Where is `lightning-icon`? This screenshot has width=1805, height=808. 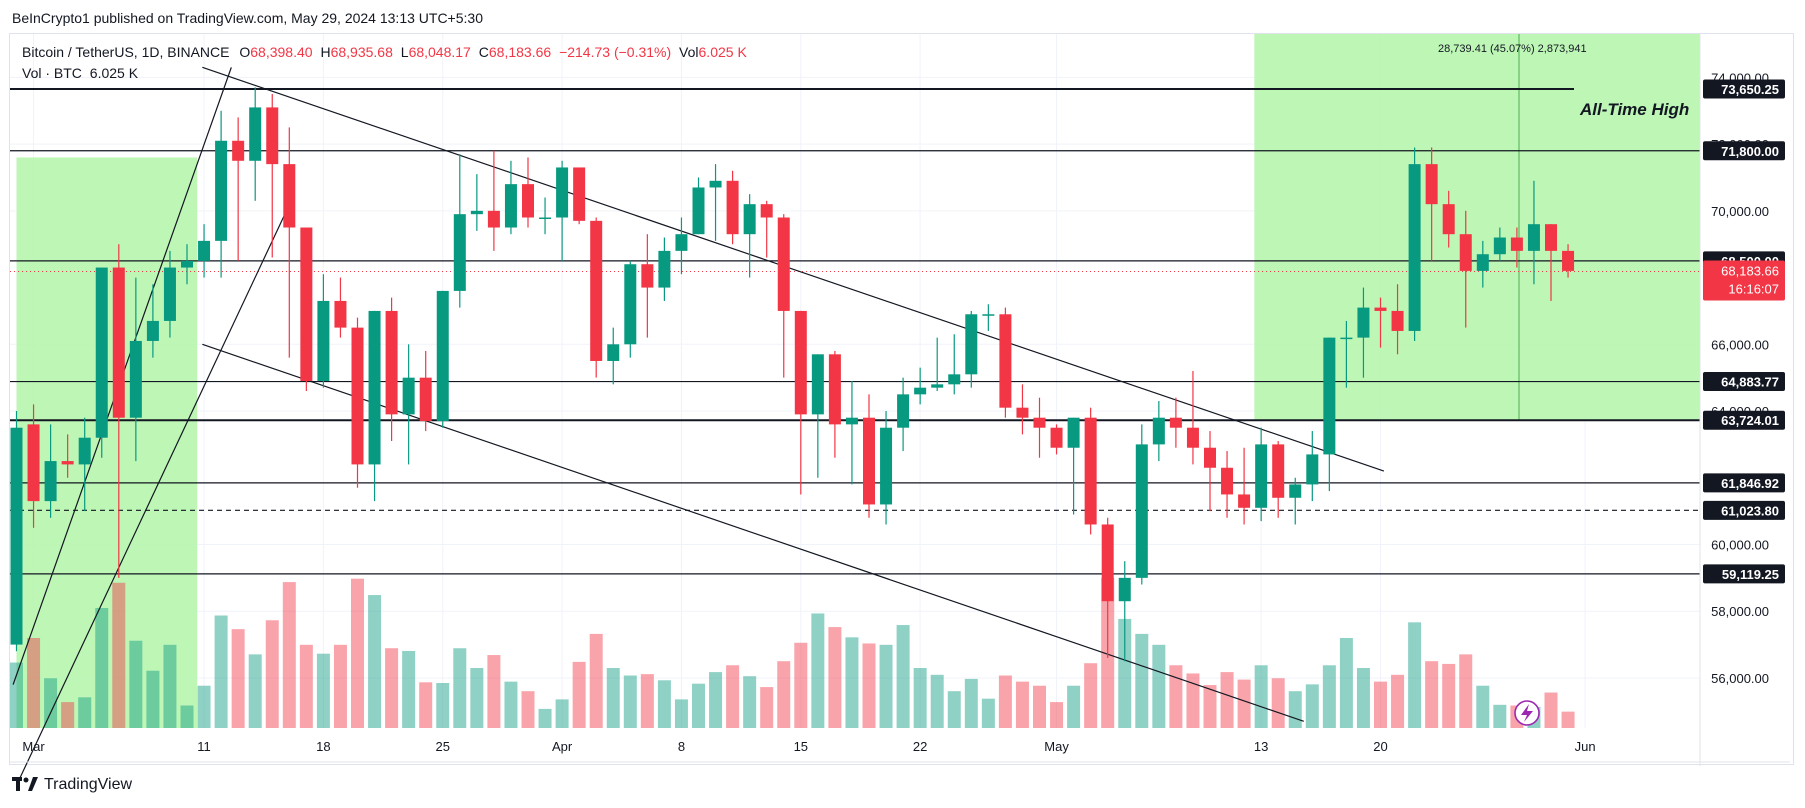 lightning-icon is located at coordinates (1527, 713).